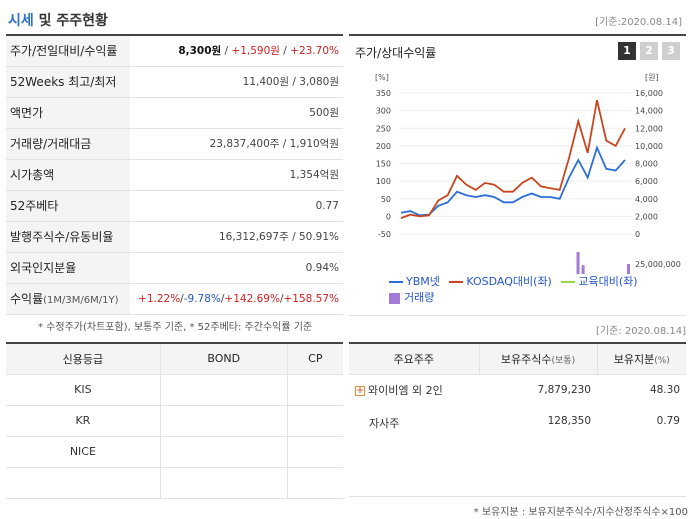 Image resolution: width=694 pixels, height=519 pixels. What do you see at coordinates (327, 206) in the screenshot?
I see `row-value: 0.77` at bounding box center [327, 206].